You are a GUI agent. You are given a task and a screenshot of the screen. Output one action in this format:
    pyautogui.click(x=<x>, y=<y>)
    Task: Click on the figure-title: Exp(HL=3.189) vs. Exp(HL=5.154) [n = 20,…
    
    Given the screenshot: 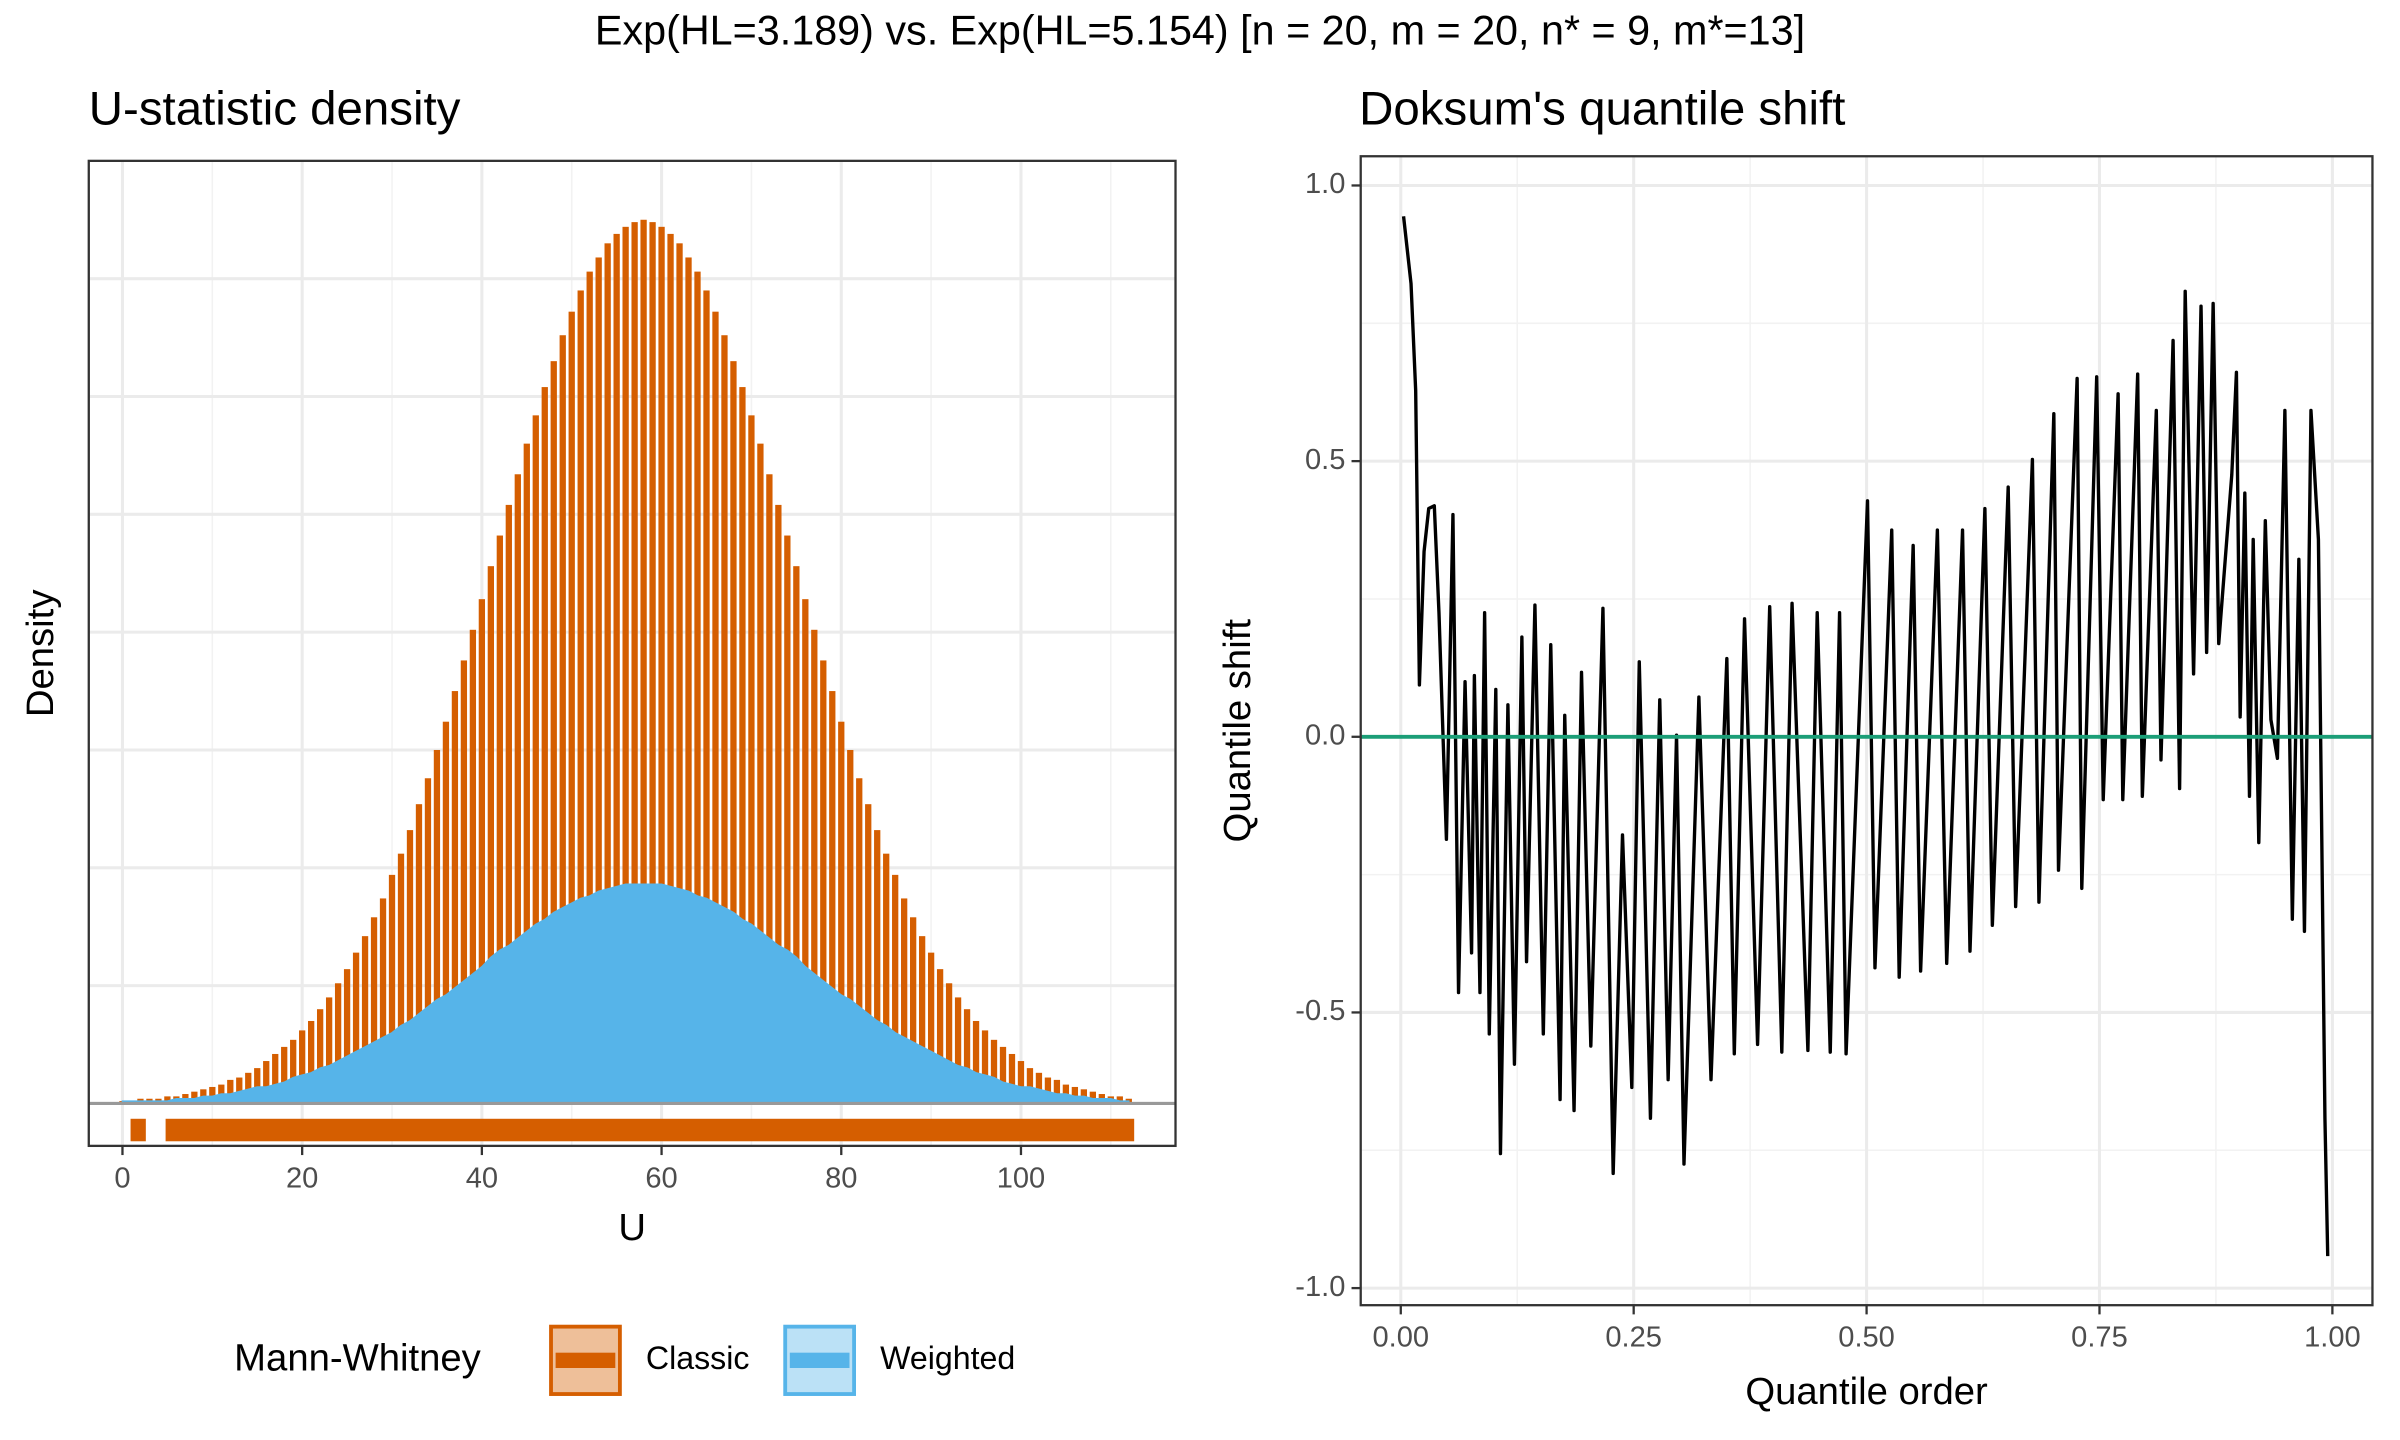 What is the action you would take?
    pyautogui.click(x=1200, y=31)
    